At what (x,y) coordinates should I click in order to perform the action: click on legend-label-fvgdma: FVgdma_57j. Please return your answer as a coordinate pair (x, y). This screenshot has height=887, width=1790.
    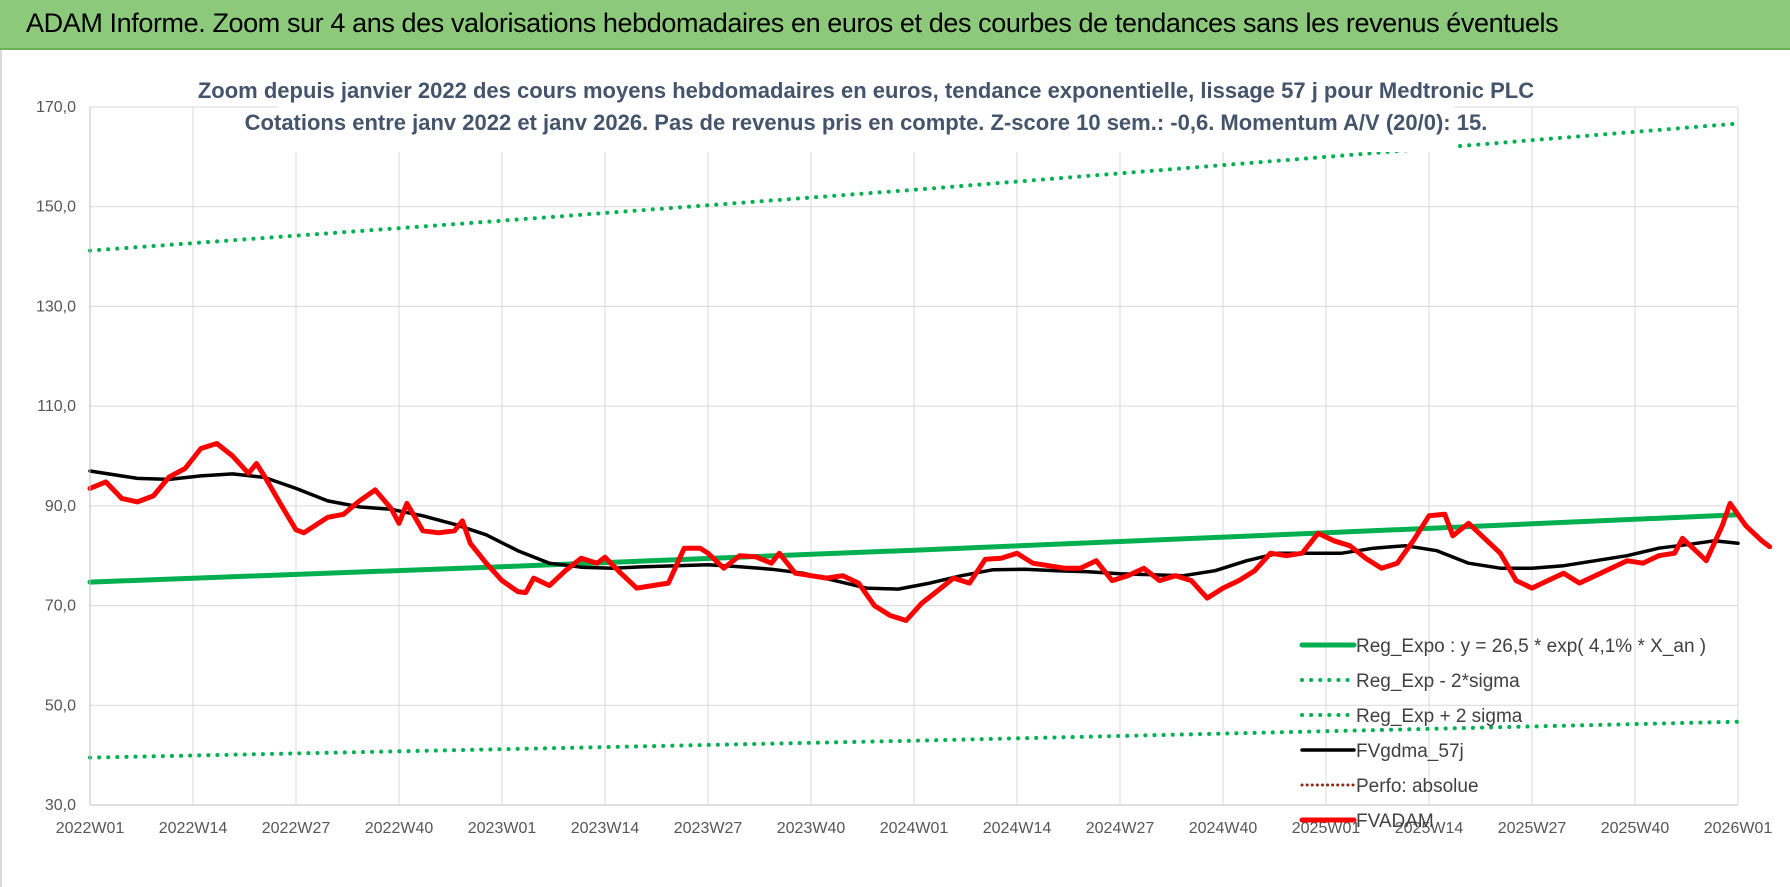
    Looking at the image, I should click on (1410, 751).